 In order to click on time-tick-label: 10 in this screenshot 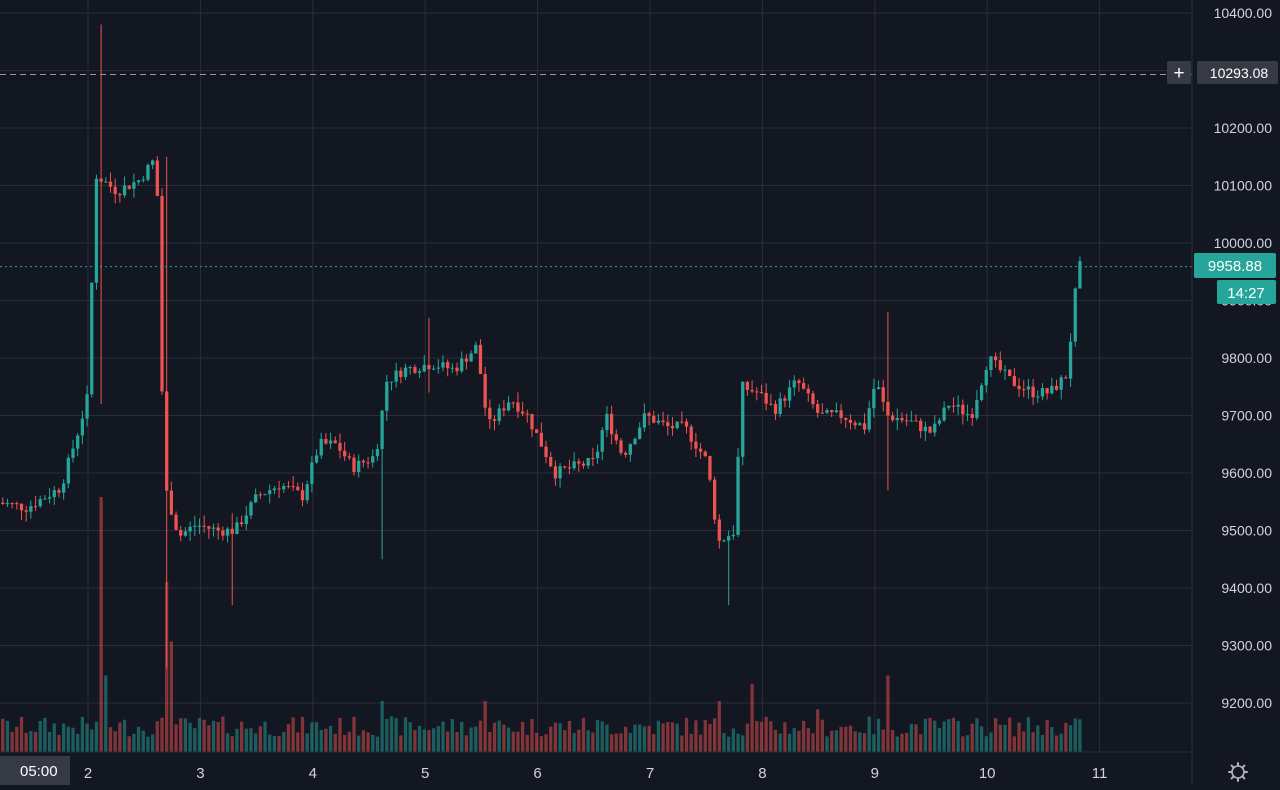, I will do `click(987, 773)`.